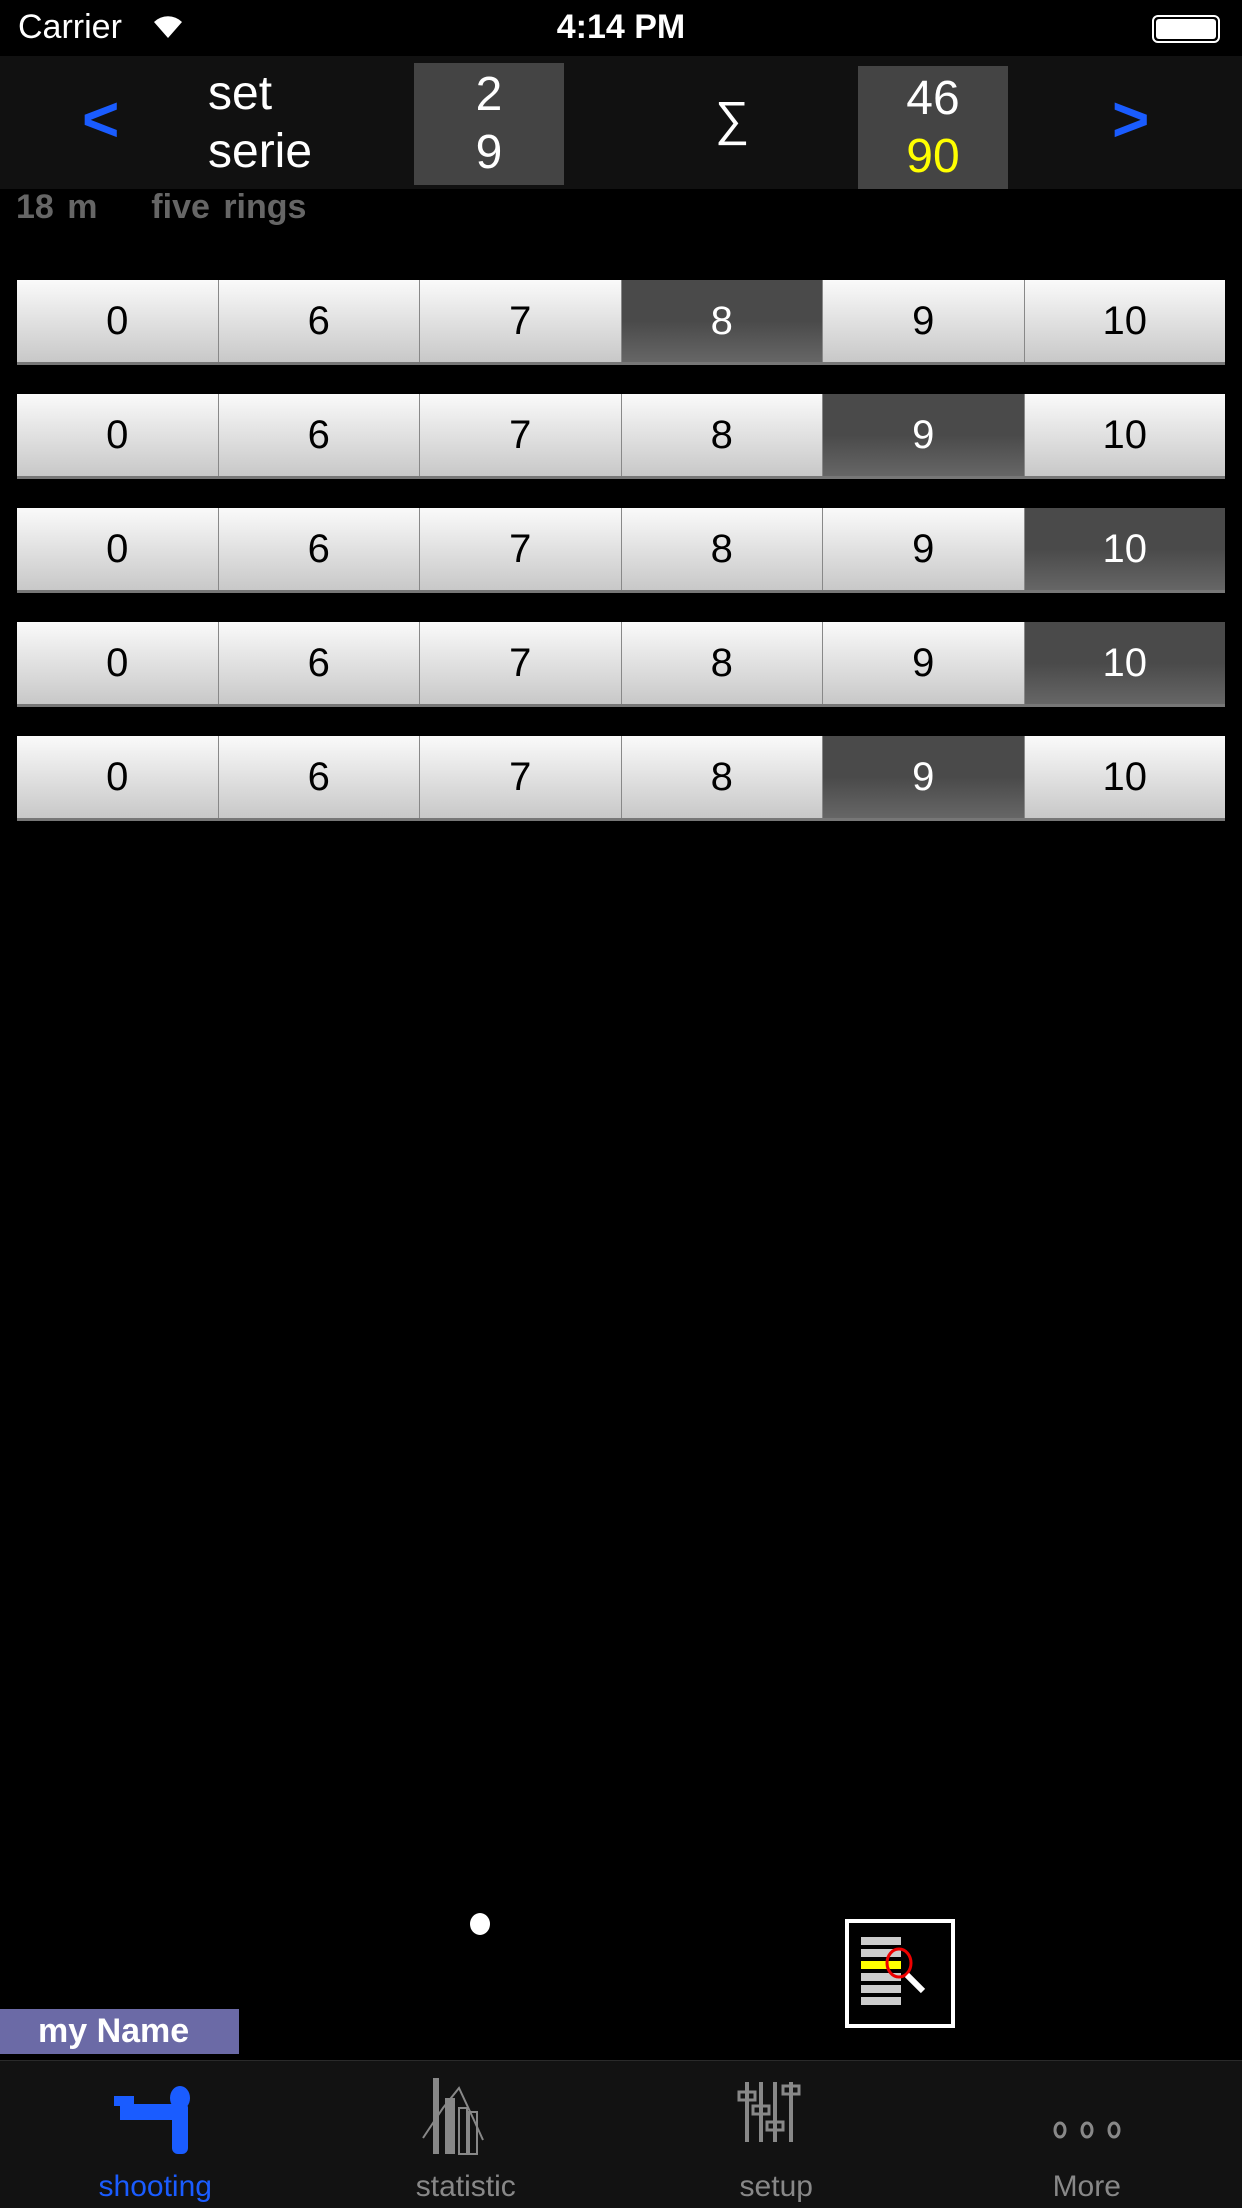 This screenshot has height=2208, width=1242. What do you see at coordinates (70, 27) in the screenshot?
I see `carrier: Carrier` at bounding box center [70, 27].